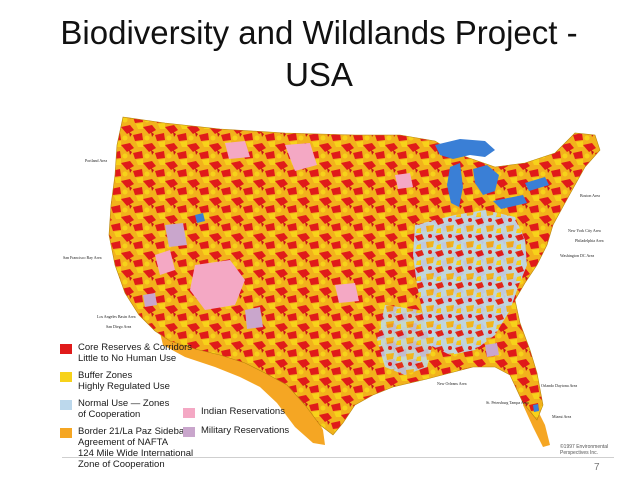 The width and height of the screenshot is (638, 479). Describe the element at coordinates (66, 405) in the screenshot. I see `legend-swatch-normal` at that location.